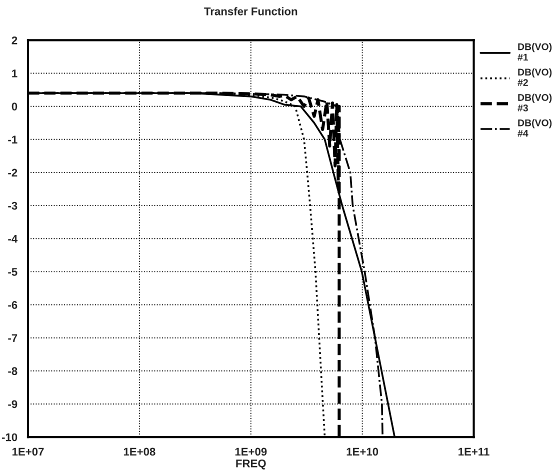  Describe the element at coordinates (251, 11) in the screenshot. I see `chart-title: Transfer Function` at that location.